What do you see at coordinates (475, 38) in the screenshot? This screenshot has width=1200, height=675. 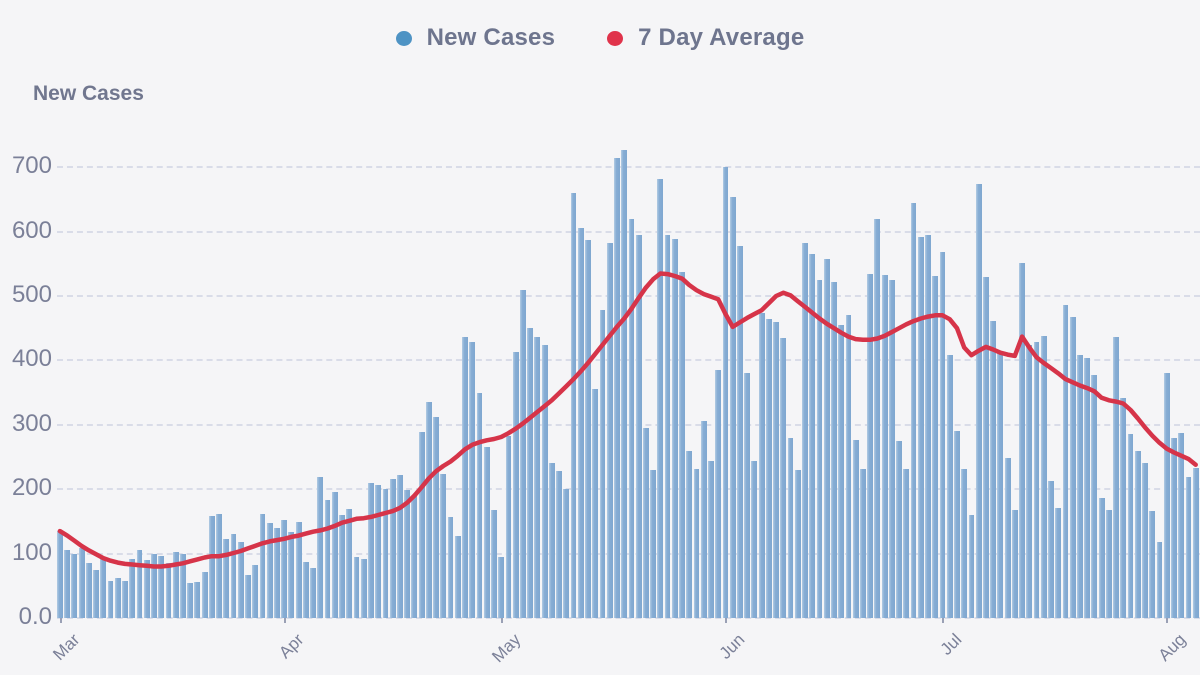 I see `legend-item-new-cases: New Cases` at bounding box center [475, 38].